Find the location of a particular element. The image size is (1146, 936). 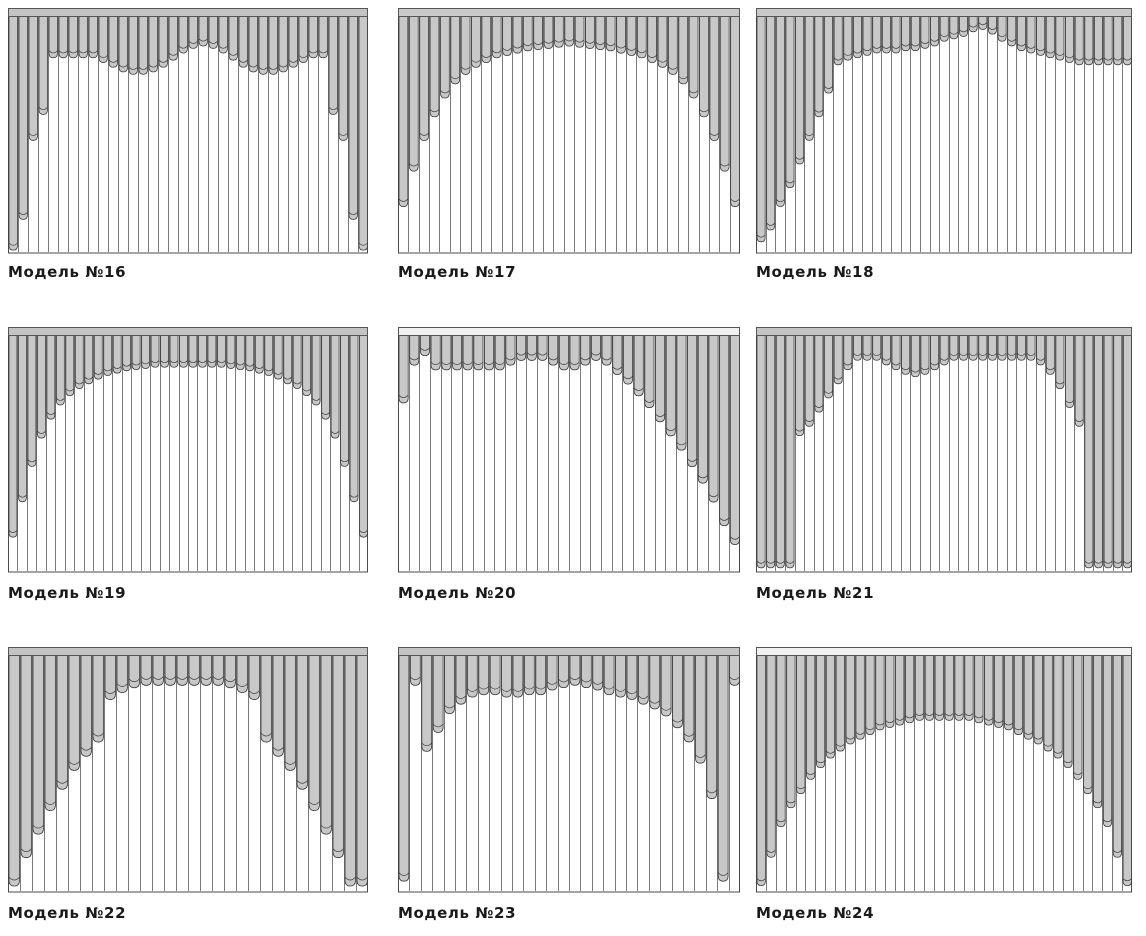

valance-rail is located at coordinates (569, 651).